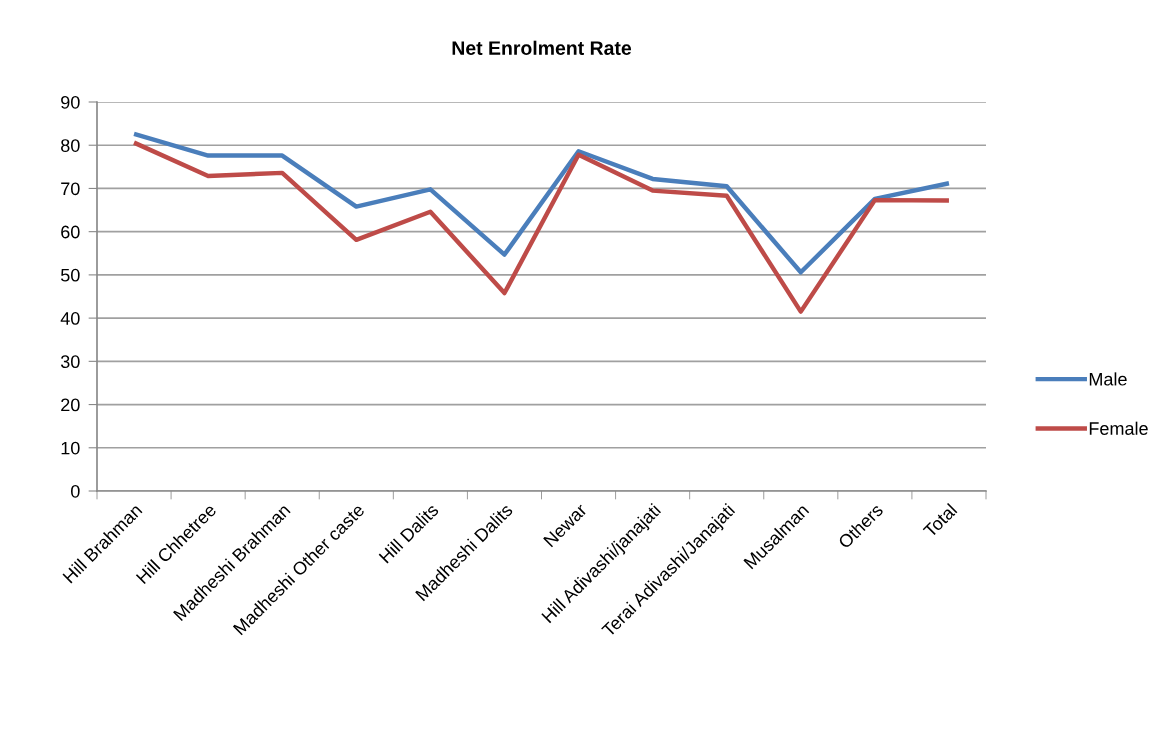  What do you see at coordinates (70, 275) in the screenshot?
I see `y-tick-label: 50` at bounding box center [70, 275].